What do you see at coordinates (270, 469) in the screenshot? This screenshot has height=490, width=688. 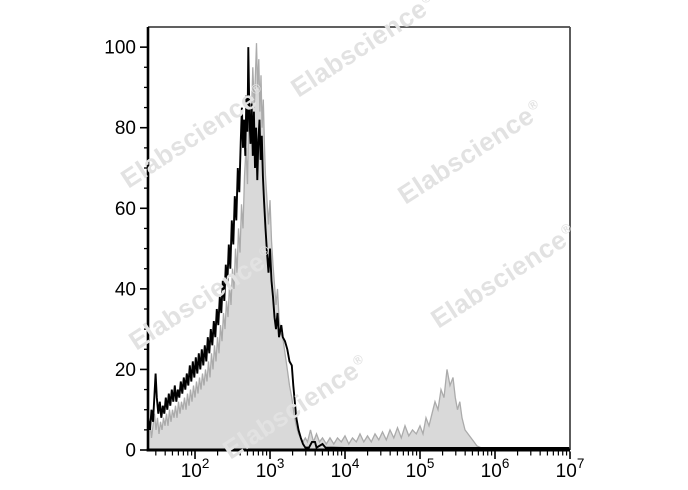 I see `x-tick-label: 10³` at bounding box center [270, 469].